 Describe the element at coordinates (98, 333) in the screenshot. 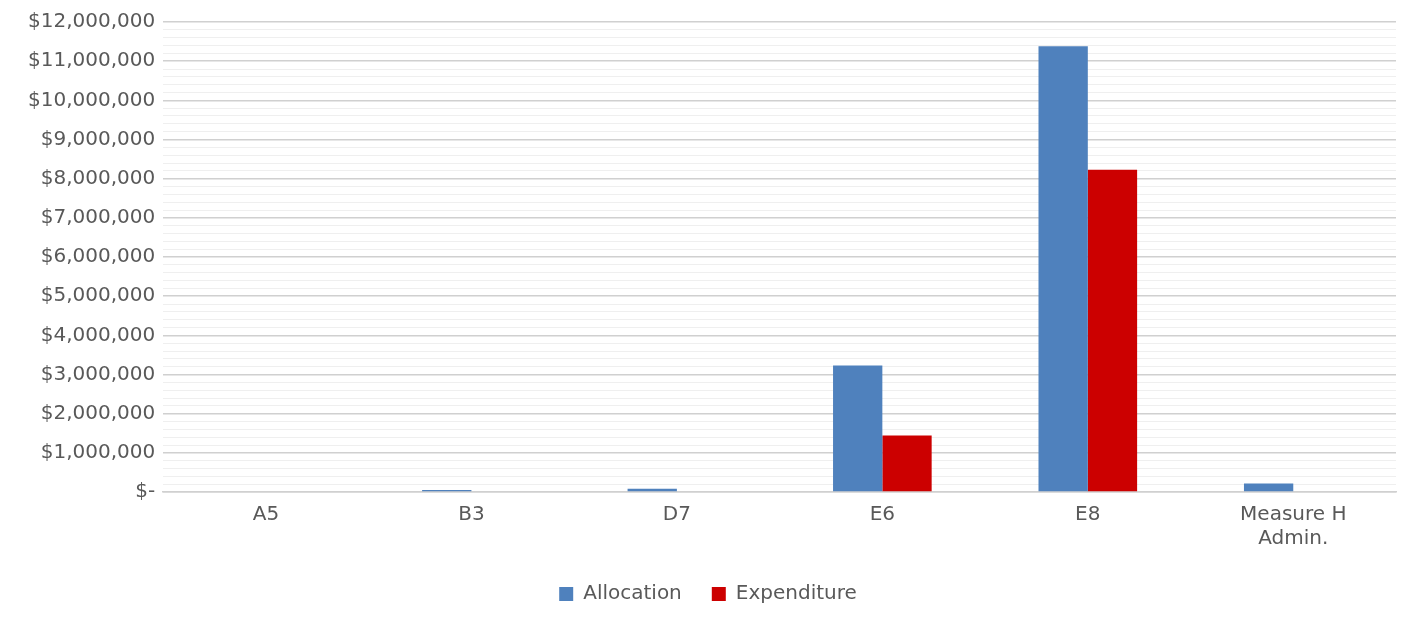

I see `y-tick-label: $4,000,000` at that location.